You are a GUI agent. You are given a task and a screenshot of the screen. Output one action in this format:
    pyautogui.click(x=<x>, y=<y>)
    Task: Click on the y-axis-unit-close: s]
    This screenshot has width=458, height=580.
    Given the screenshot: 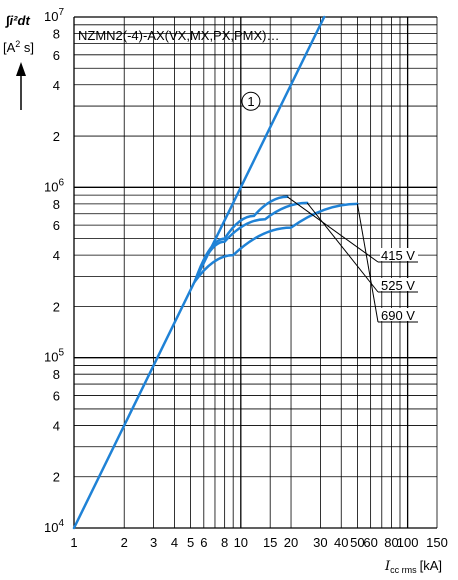 What is the action you would take?
    pyautogui.click(x=27, y=47)
    